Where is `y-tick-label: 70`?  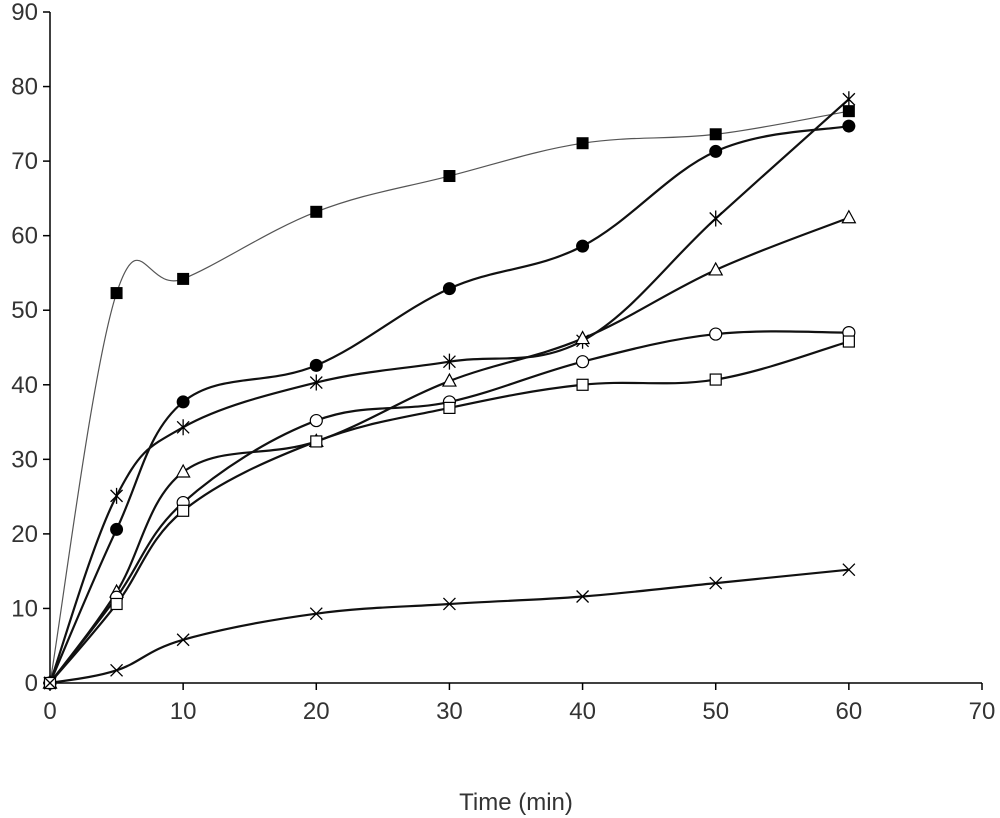 y-tick-label: 70 is located at coordinates (24, 161).